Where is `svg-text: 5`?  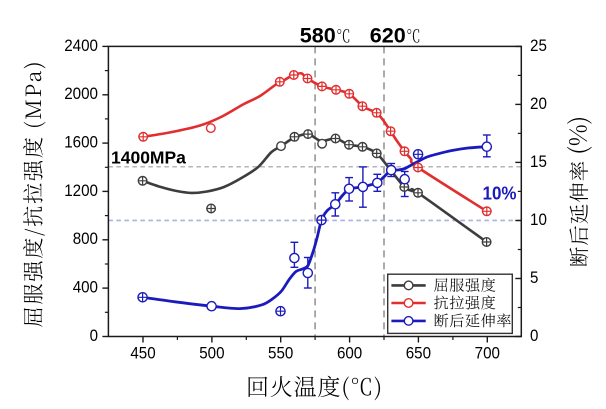 svg-text: 5 is located at coordinates (534, 278).